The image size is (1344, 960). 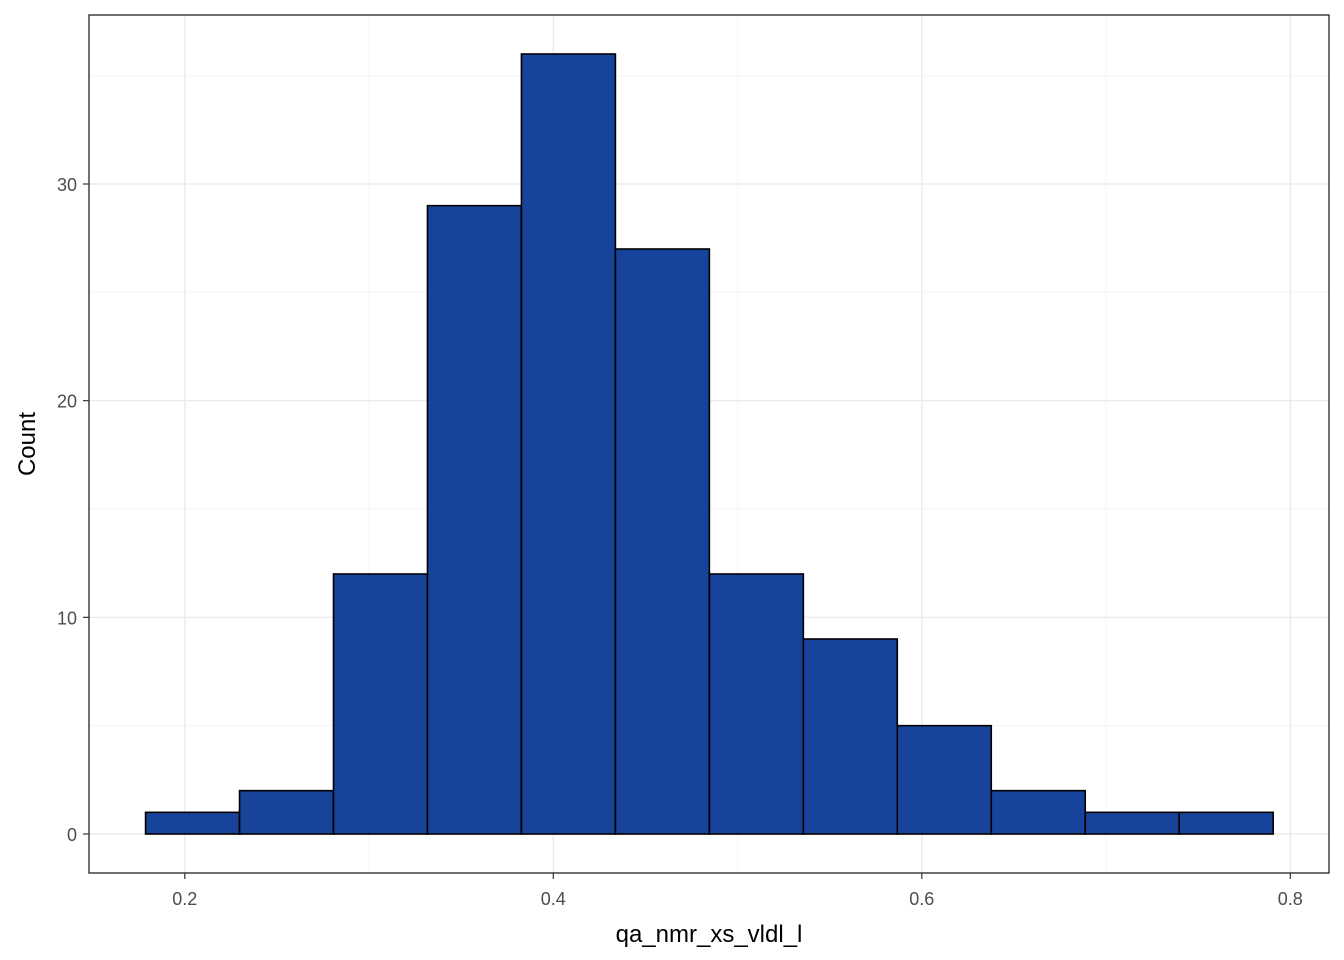 What do you see at coordinates (72, 835) in the screenshot?
I see `y-tick-label: 0` at bounding box center [72, 835].